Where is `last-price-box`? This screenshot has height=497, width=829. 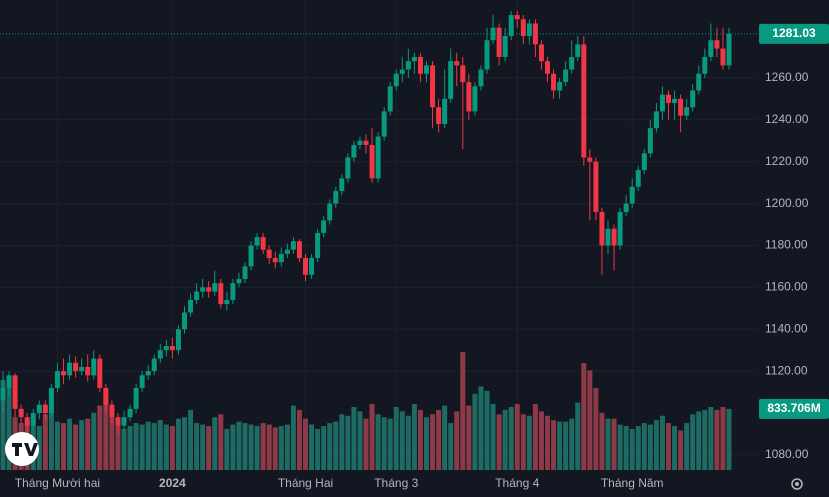 last-price-box is located at coordinates (794, 33).